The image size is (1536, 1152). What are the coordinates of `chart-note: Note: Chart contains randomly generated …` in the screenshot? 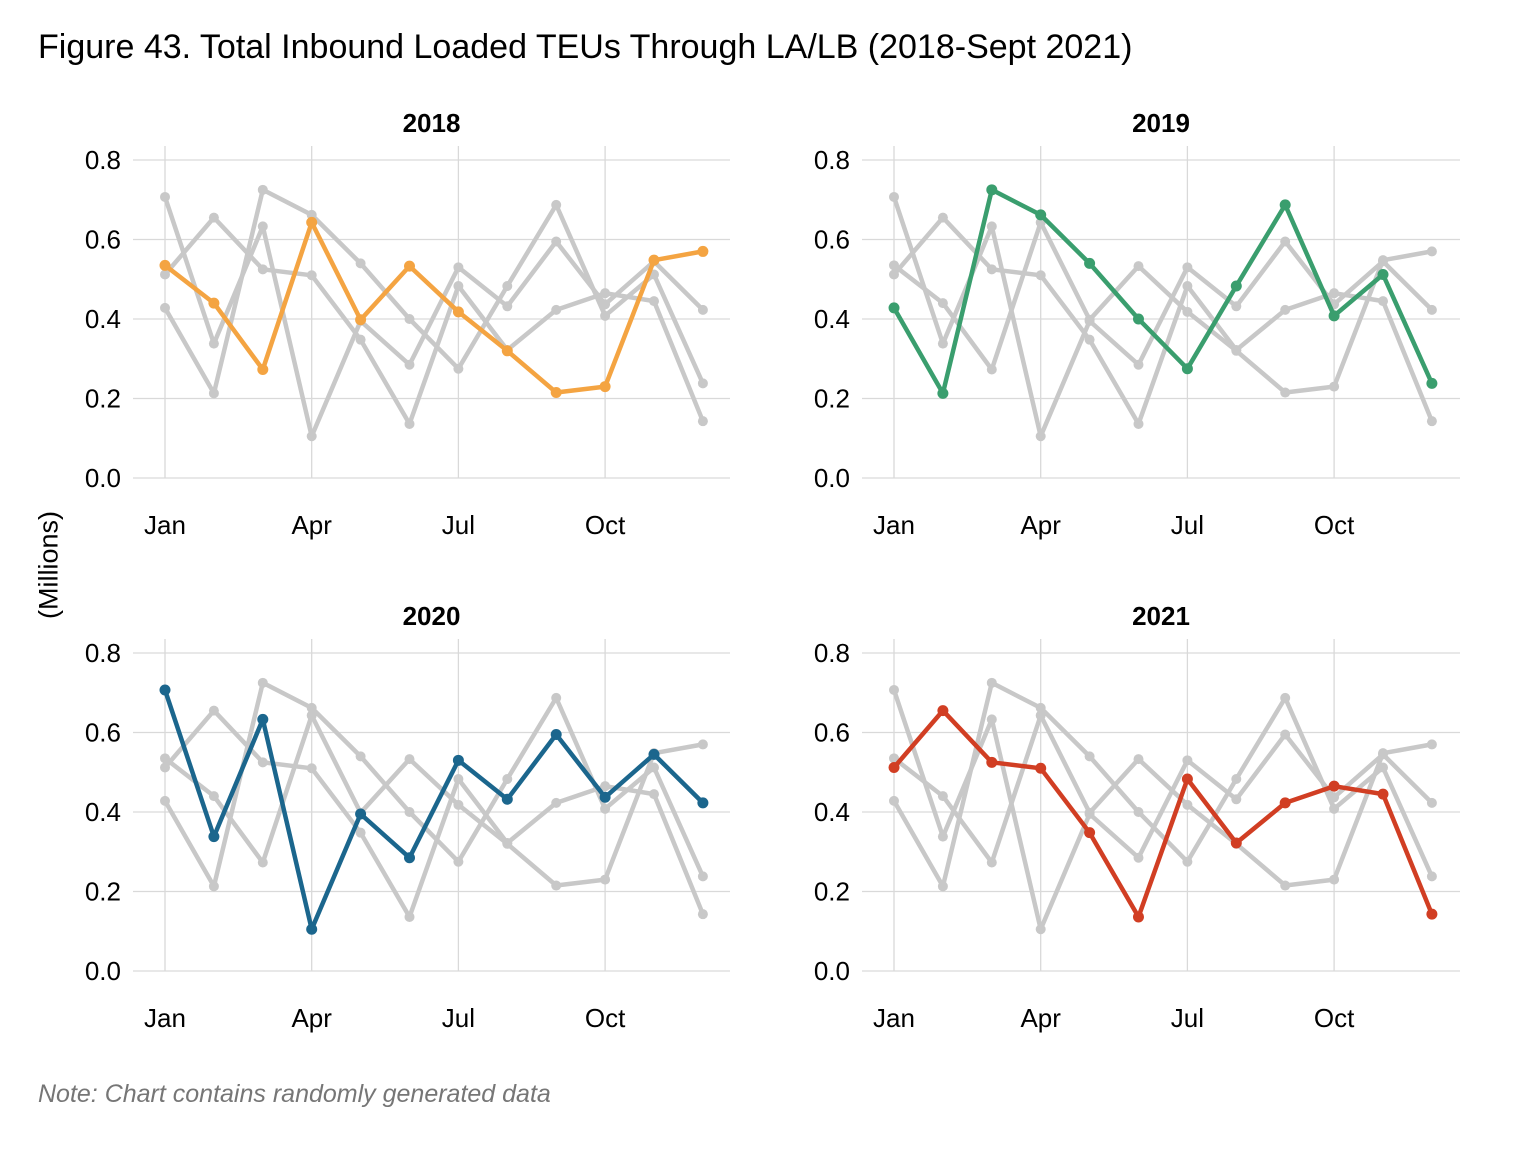 It's located at (294, 1094).